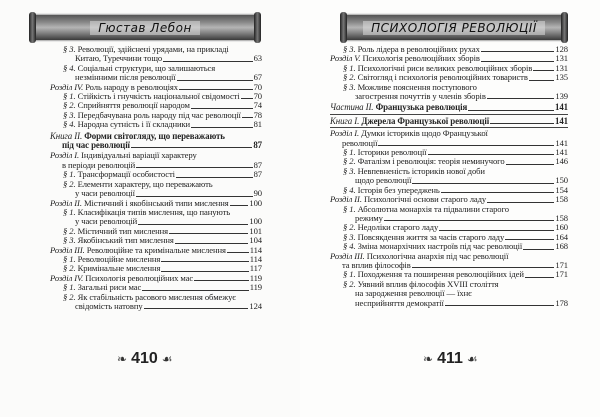  I want to click on toc-entry-label: Книга II., so click(66, 135).